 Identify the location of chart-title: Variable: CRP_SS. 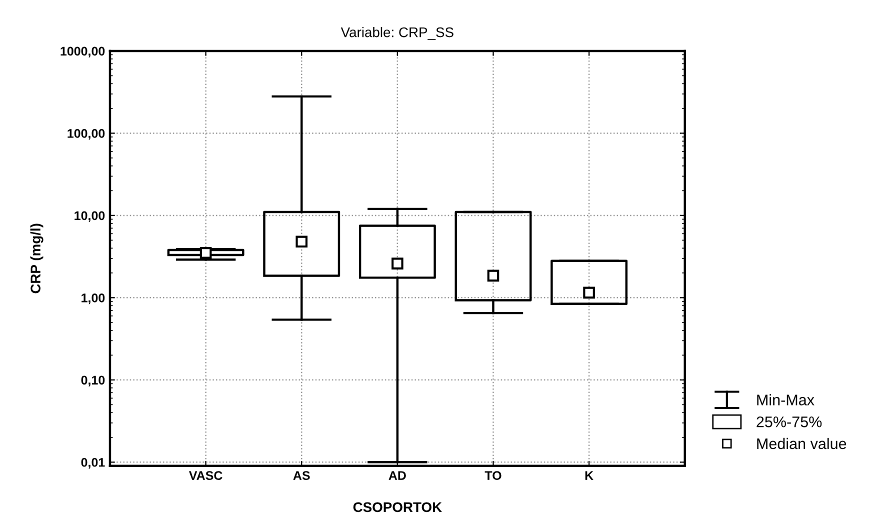
(397, 33).